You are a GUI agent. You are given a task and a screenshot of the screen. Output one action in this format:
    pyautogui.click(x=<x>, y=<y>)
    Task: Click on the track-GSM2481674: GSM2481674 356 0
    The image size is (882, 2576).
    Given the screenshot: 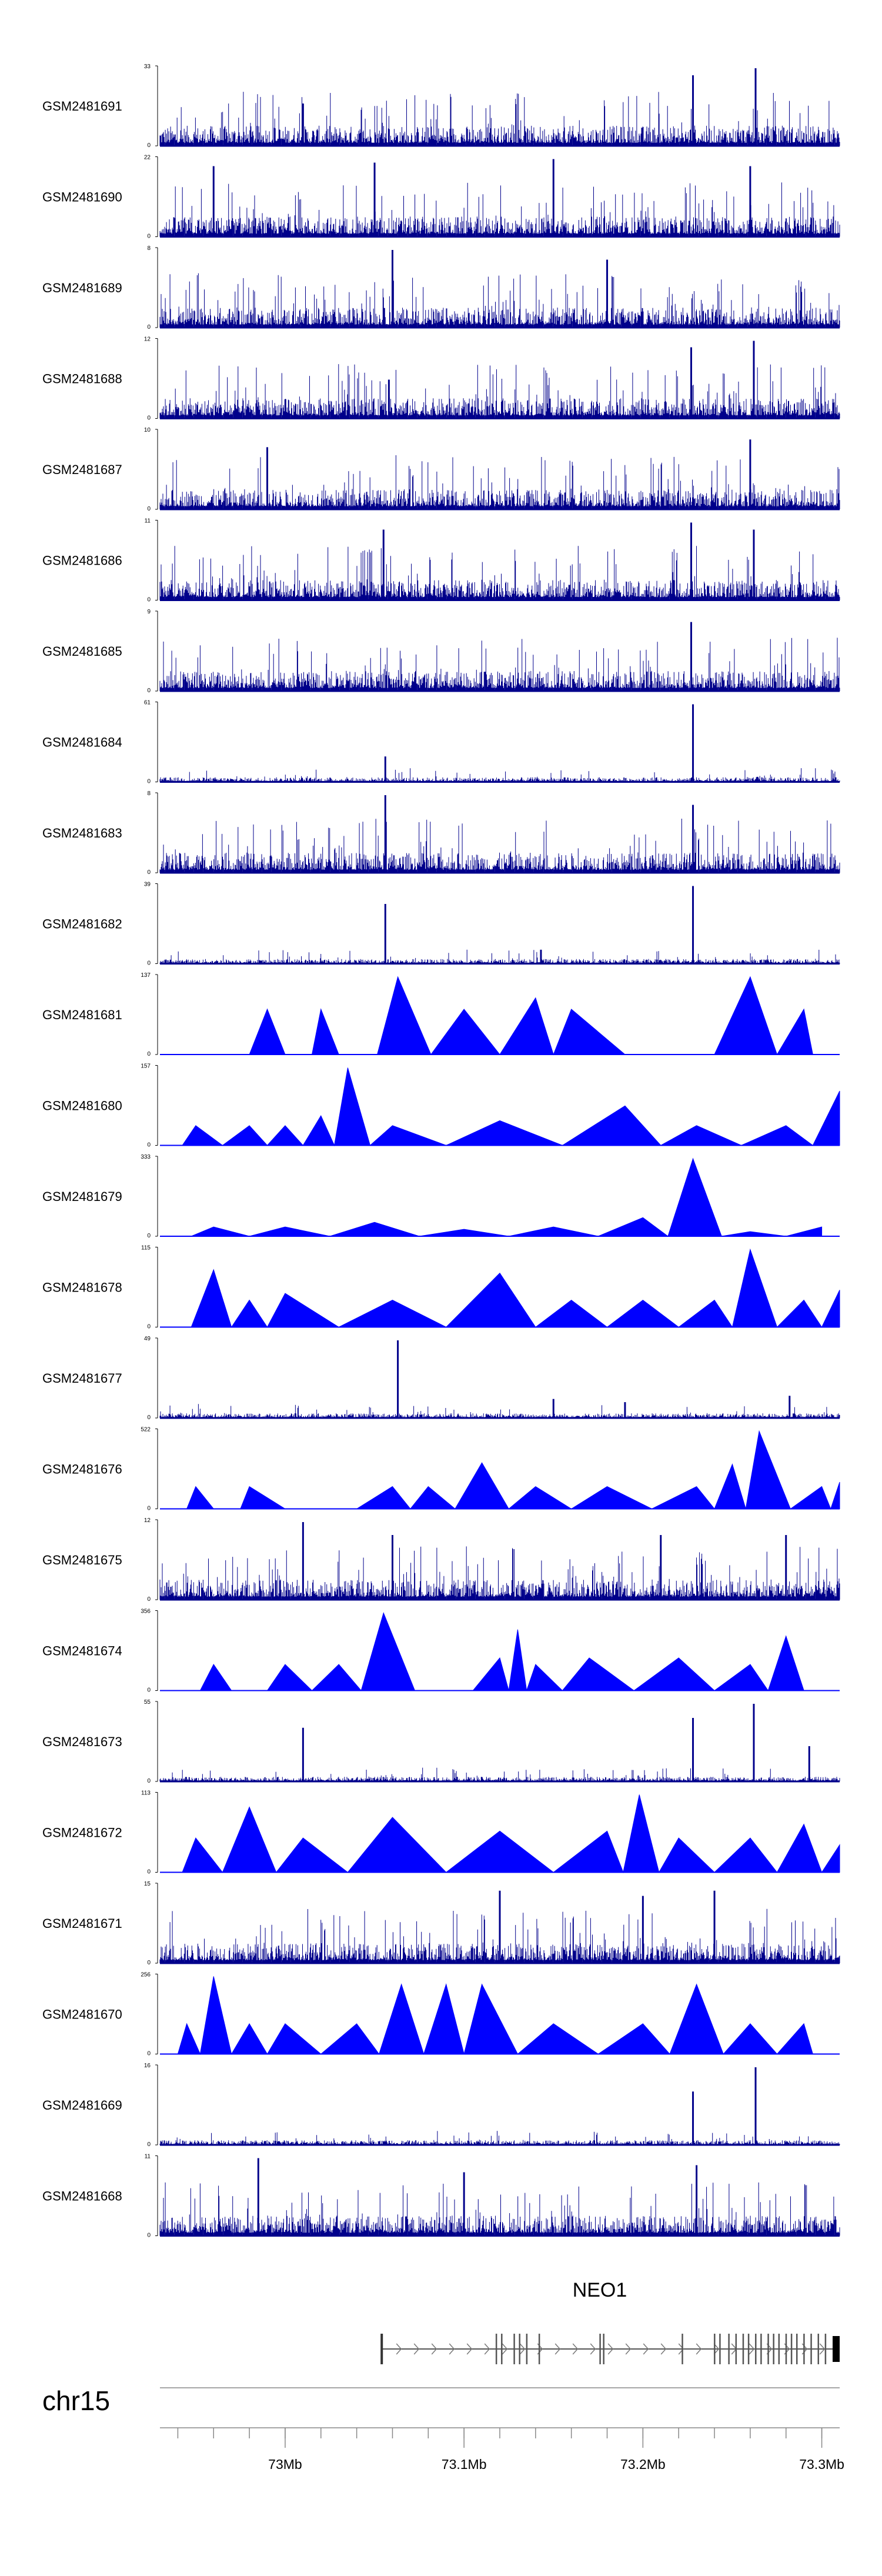 What is the action you would take?
    pyautogui.click(x=441, y=1651)
    